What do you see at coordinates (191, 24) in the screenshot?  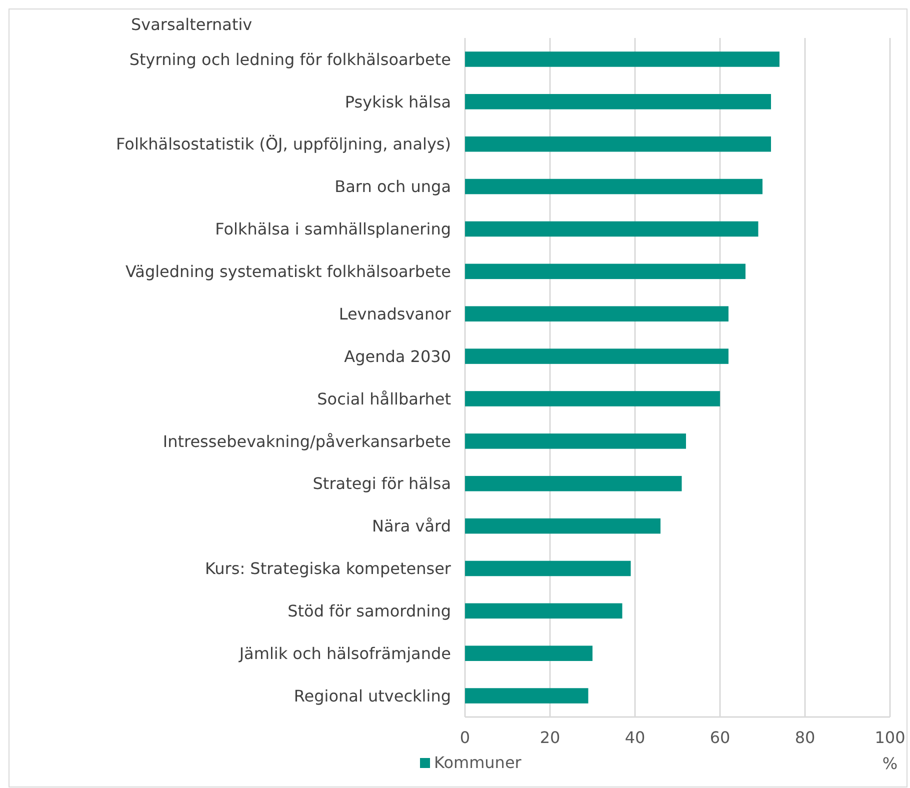 I see `y-axis-title: Svarsalternativ` at bounding box center [191, 24].